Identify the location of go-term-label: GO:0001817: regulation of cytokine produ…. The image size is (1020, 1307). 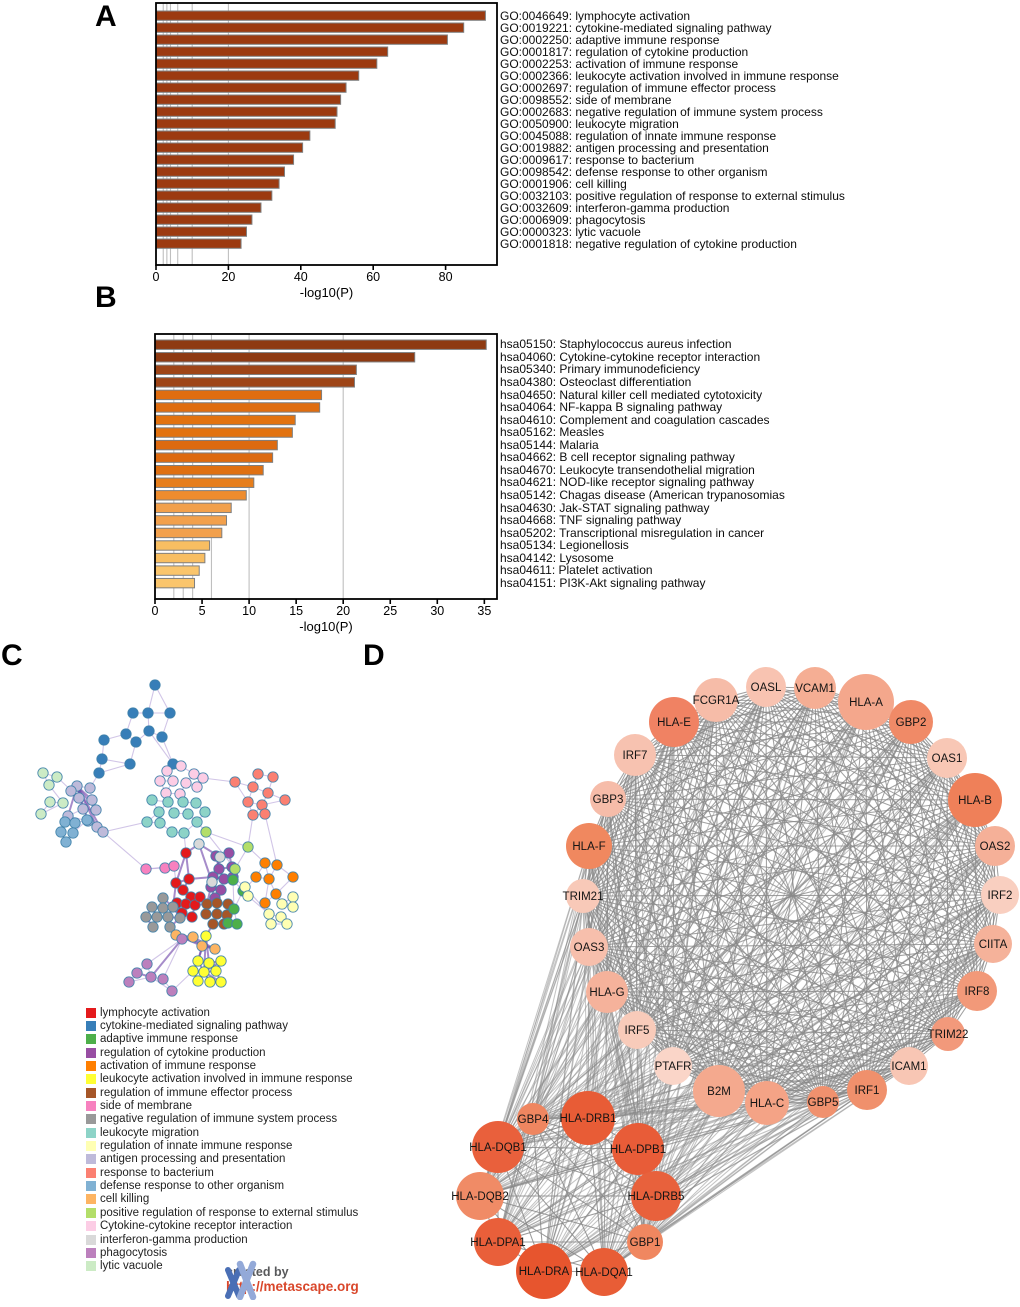
(624, 51).